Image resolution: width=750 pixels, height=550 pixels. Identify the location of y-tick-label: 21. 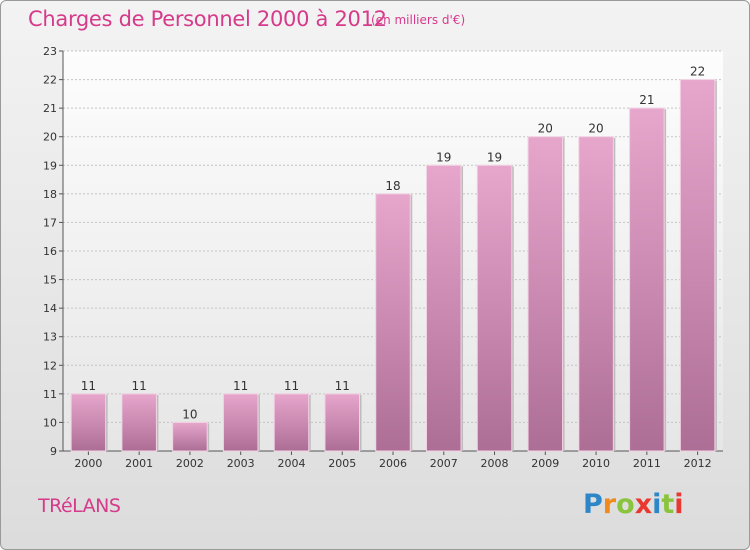
(50, 108).